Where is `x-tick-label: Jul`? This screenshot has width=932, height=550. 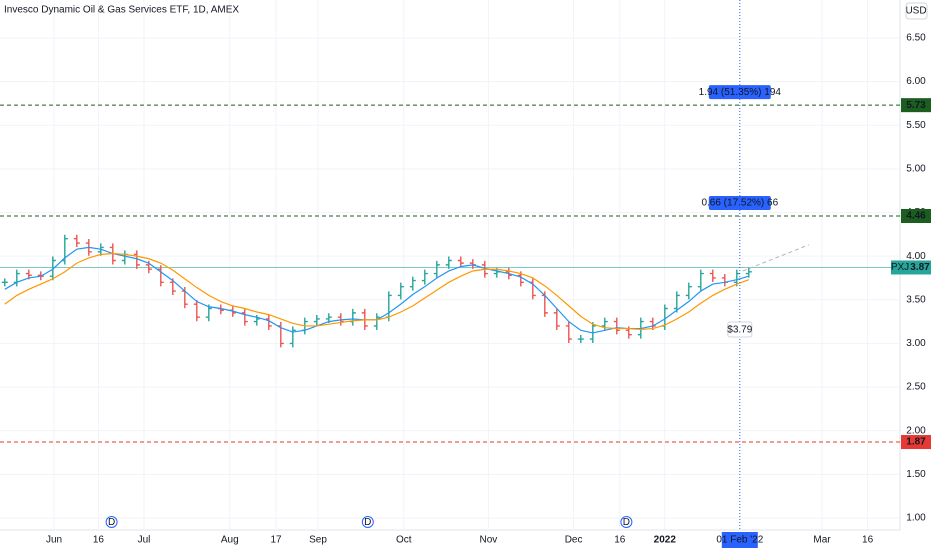
x-tick-label: Jul is located at coordinates (144, 540).